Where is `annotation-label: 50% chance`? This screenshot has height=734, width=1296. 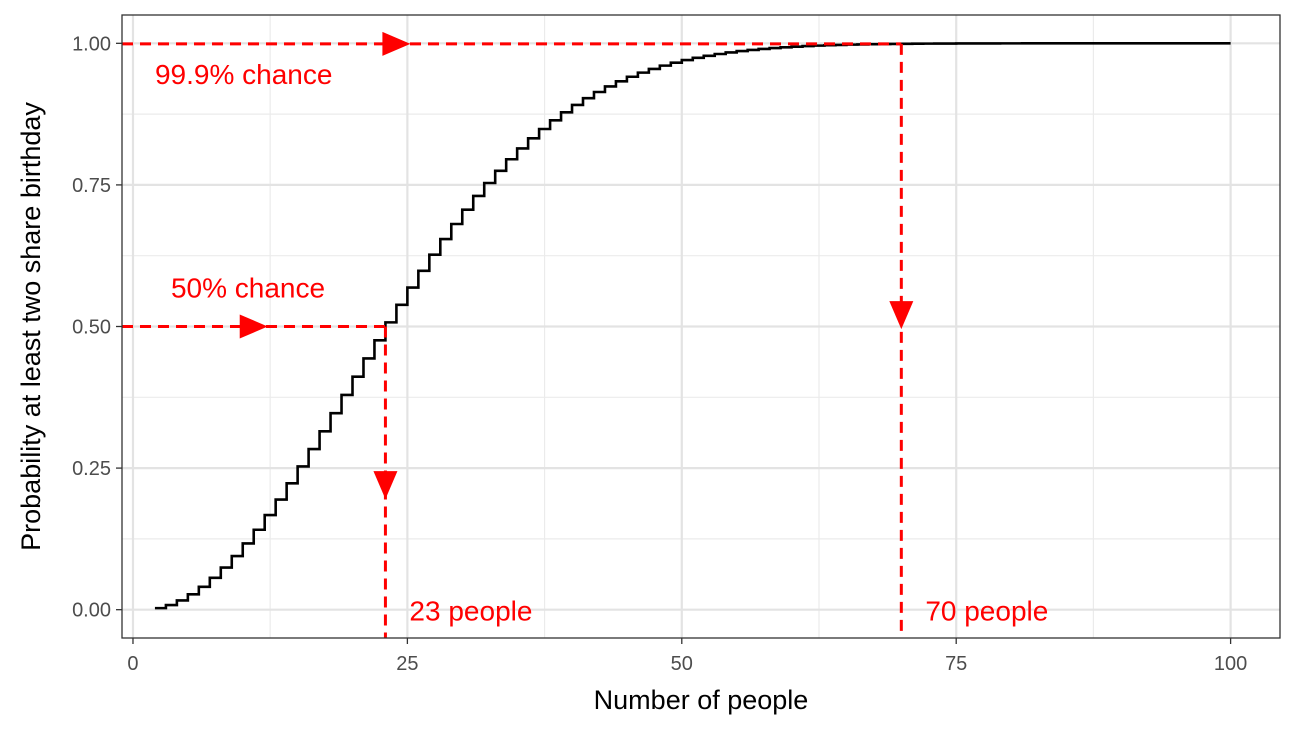
annotation-label: 50% chance is located at coordinates (248, 288).